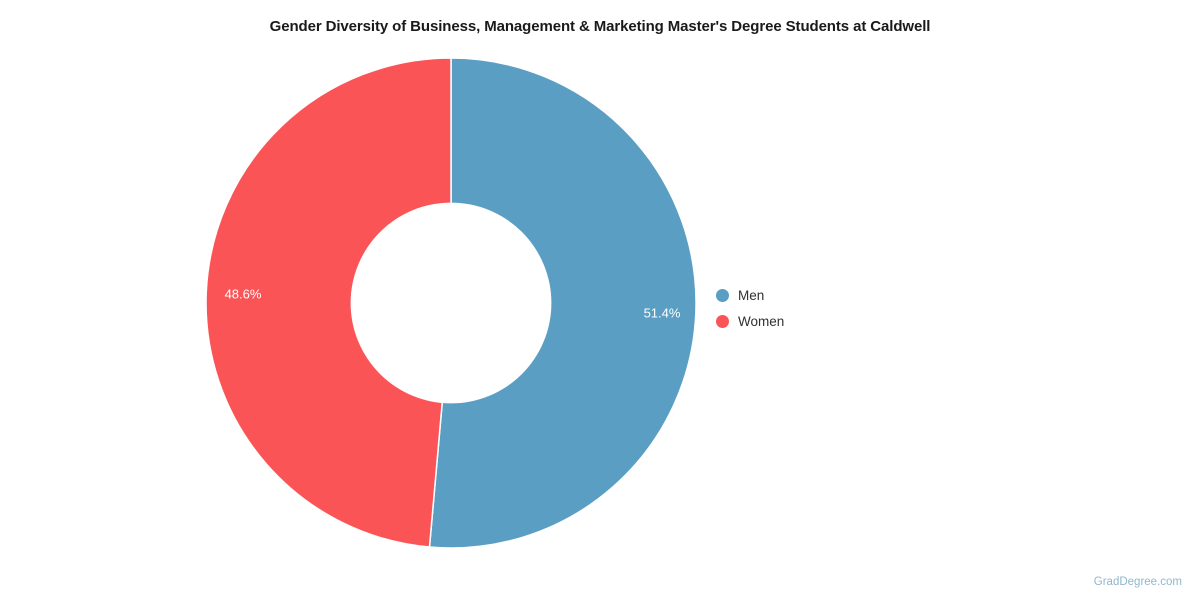  Describe the element at coordinates (243, 294) in the screenshot. I see `slice-label-women: 48.6%` at that location.